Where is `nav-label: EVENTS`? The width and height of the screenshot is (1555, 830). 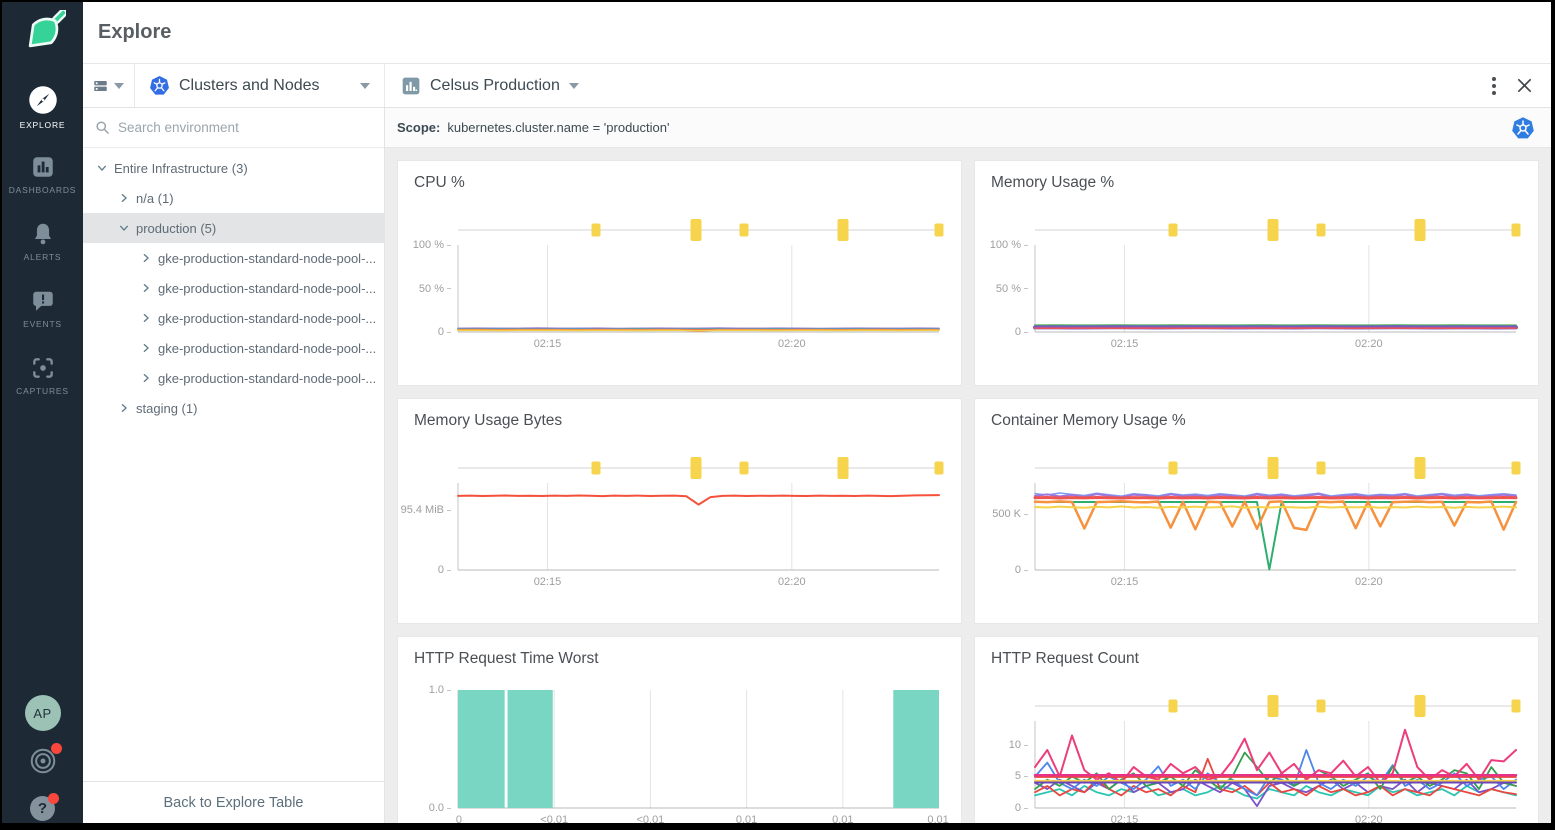
nav-label: EVENTS is located at coordinates (42, 324).